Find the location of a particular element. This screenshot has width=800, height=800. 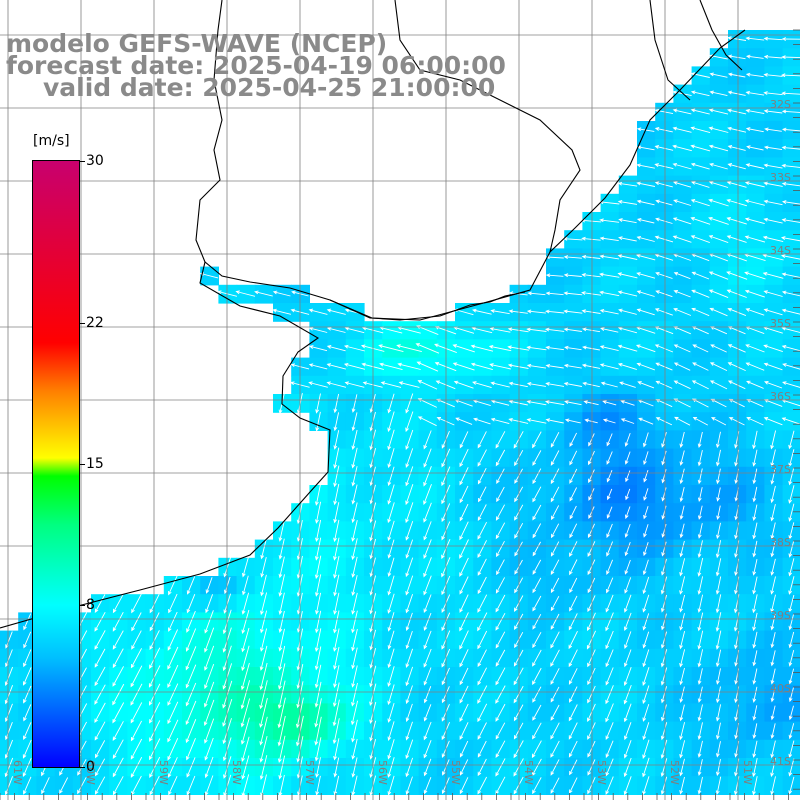

lon-label: 54W is located at coordinates (528, 772).